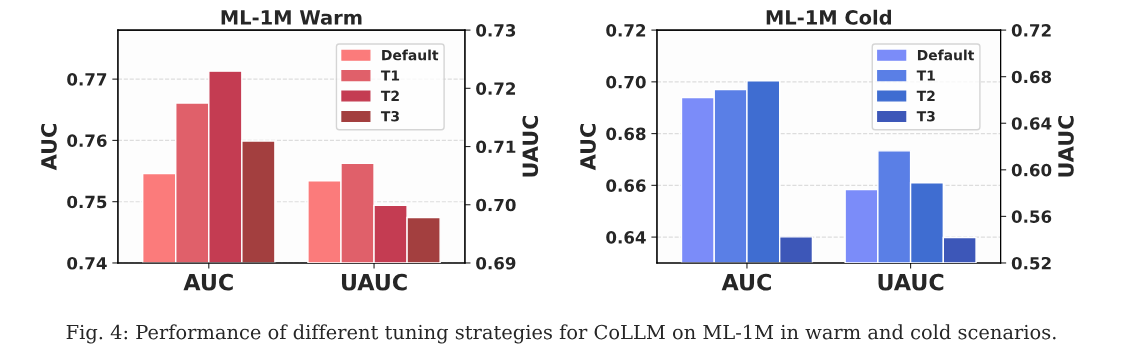  I want to click on y2-tick-label: 0.64, so click(1031, 123).